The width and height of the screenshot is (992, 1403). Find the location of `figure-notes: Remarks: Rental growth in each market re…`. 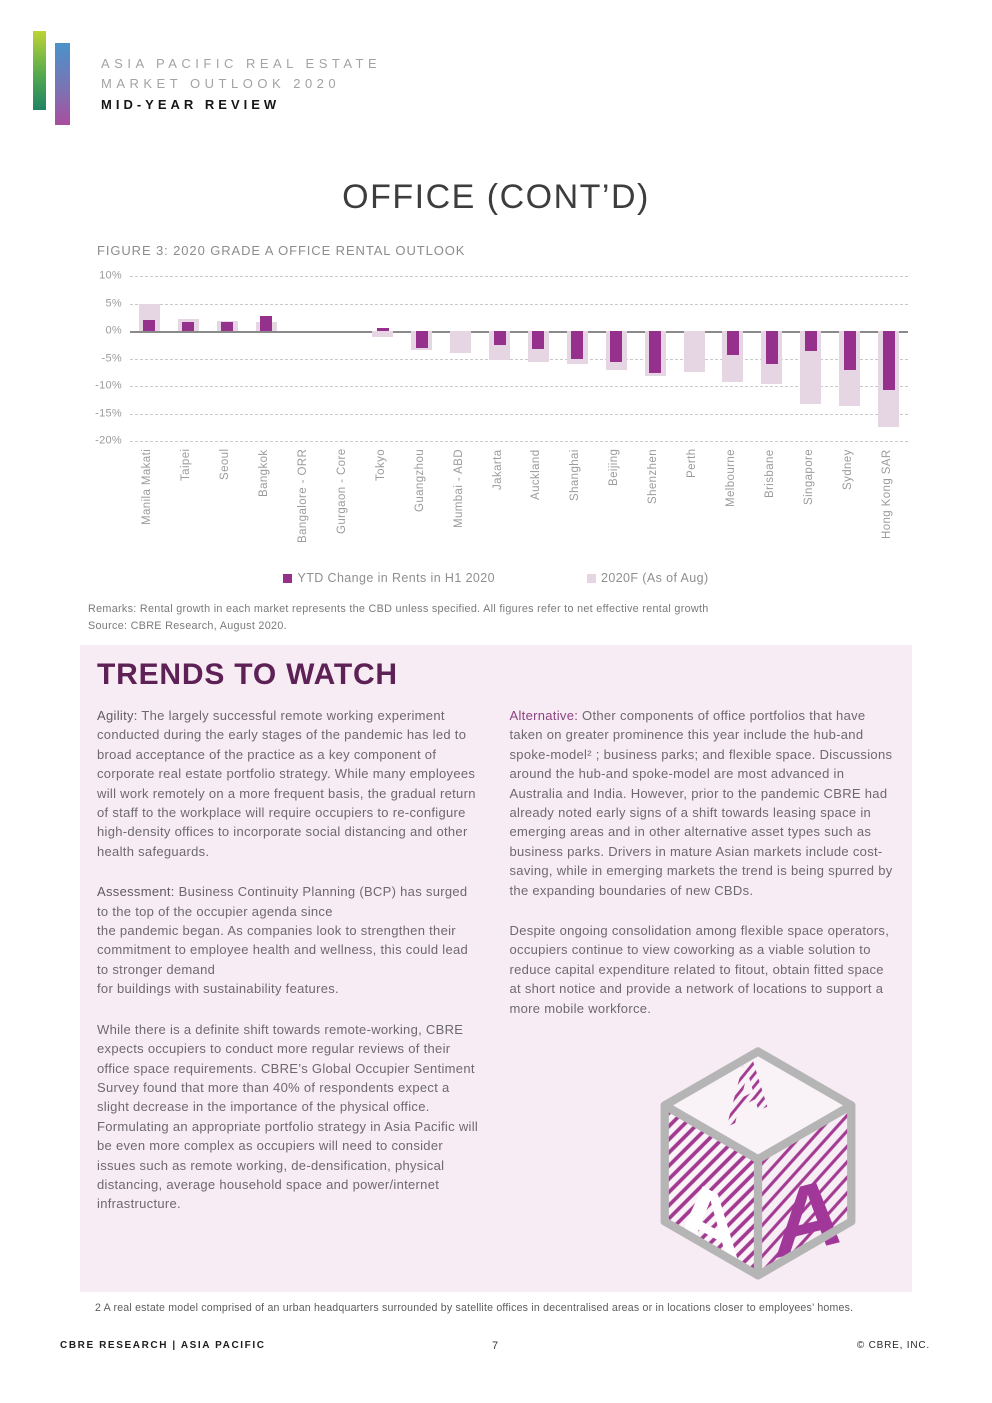

figure-notes: Remarks: Rental growth in each market re… is located at coordinates (468, 618).